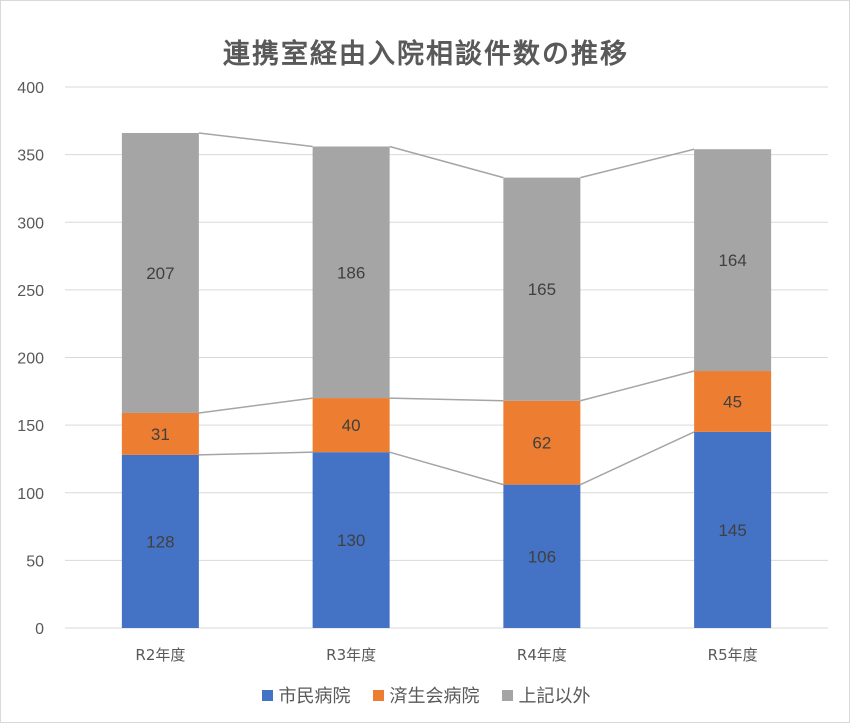 This screenshot has height=725, width=852. I want to click on legend-item: 上記以外, so click(546, 695).